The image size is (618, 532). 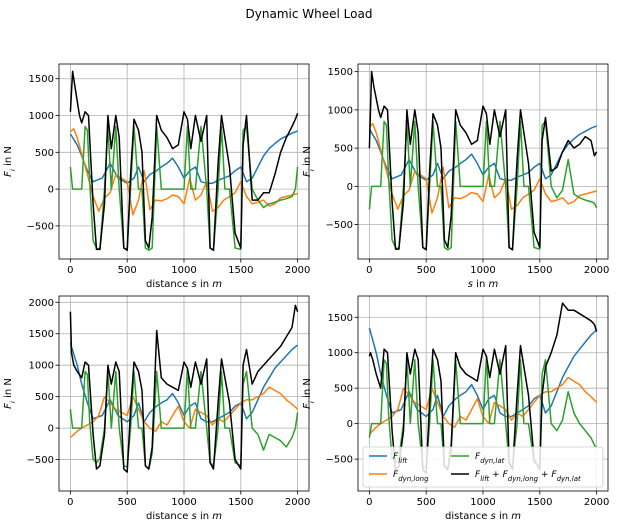 I want to click on x-axis-label: s in m, so click(x=483, y=284).